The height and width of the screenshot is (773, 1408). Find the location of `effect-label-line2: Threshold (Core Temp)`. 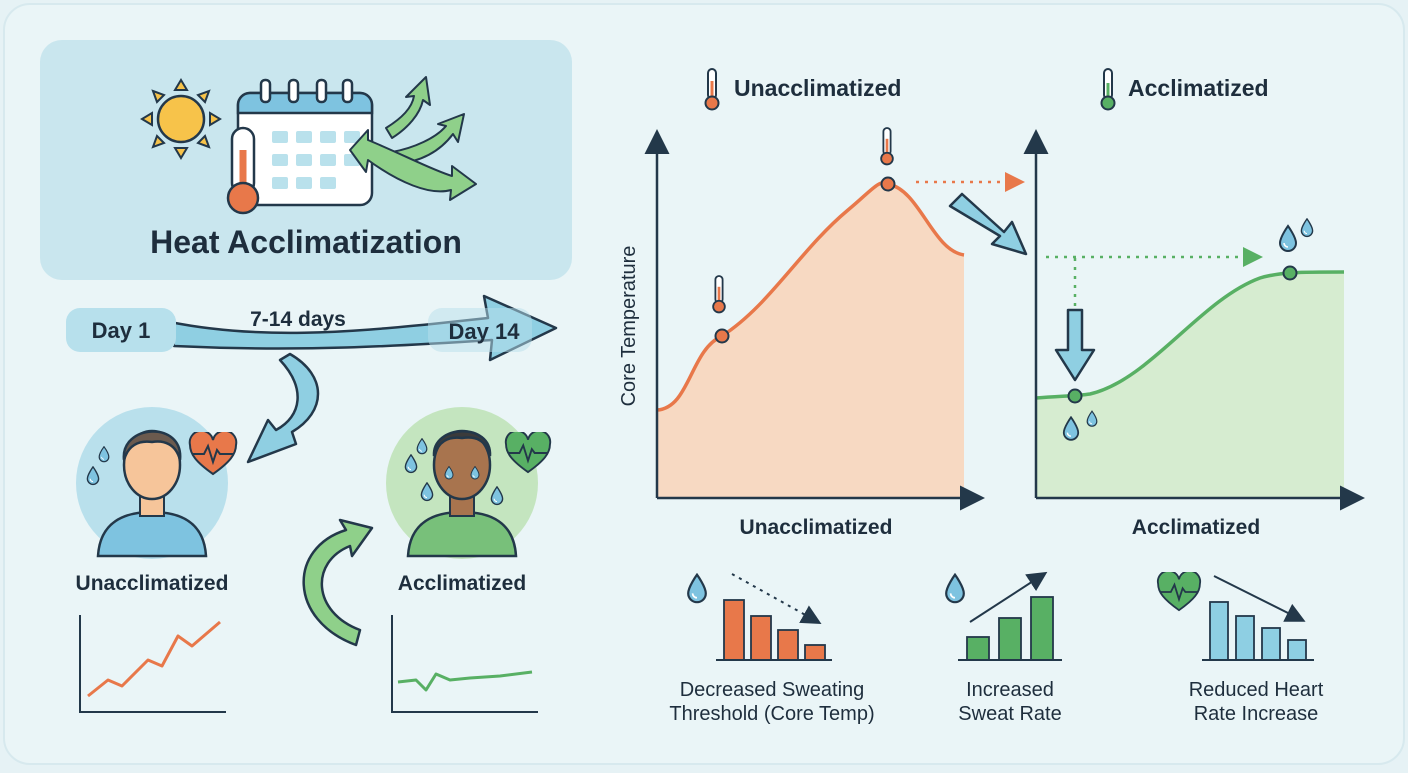

effect-label-line2: Threshold (Core Temp) is located at coordinates (771, 714).